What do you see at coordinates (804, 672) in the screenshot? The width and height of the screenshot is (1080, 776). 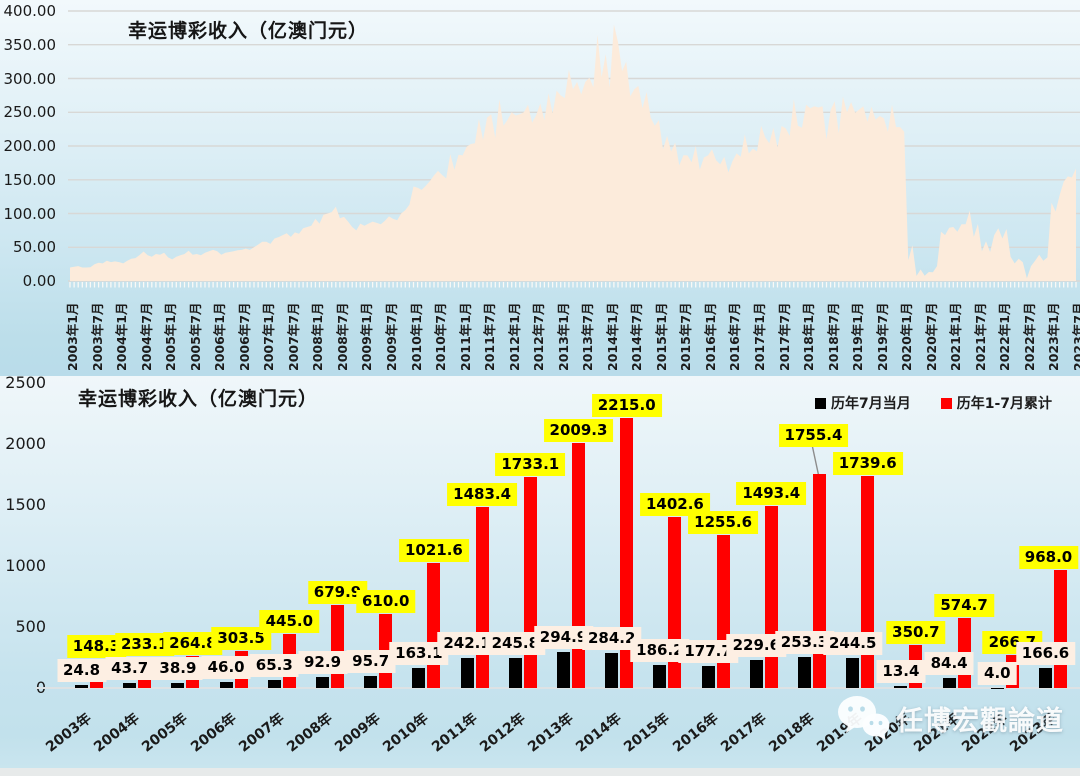 I see `july-bar-2018` at bounding box center [804, 672].